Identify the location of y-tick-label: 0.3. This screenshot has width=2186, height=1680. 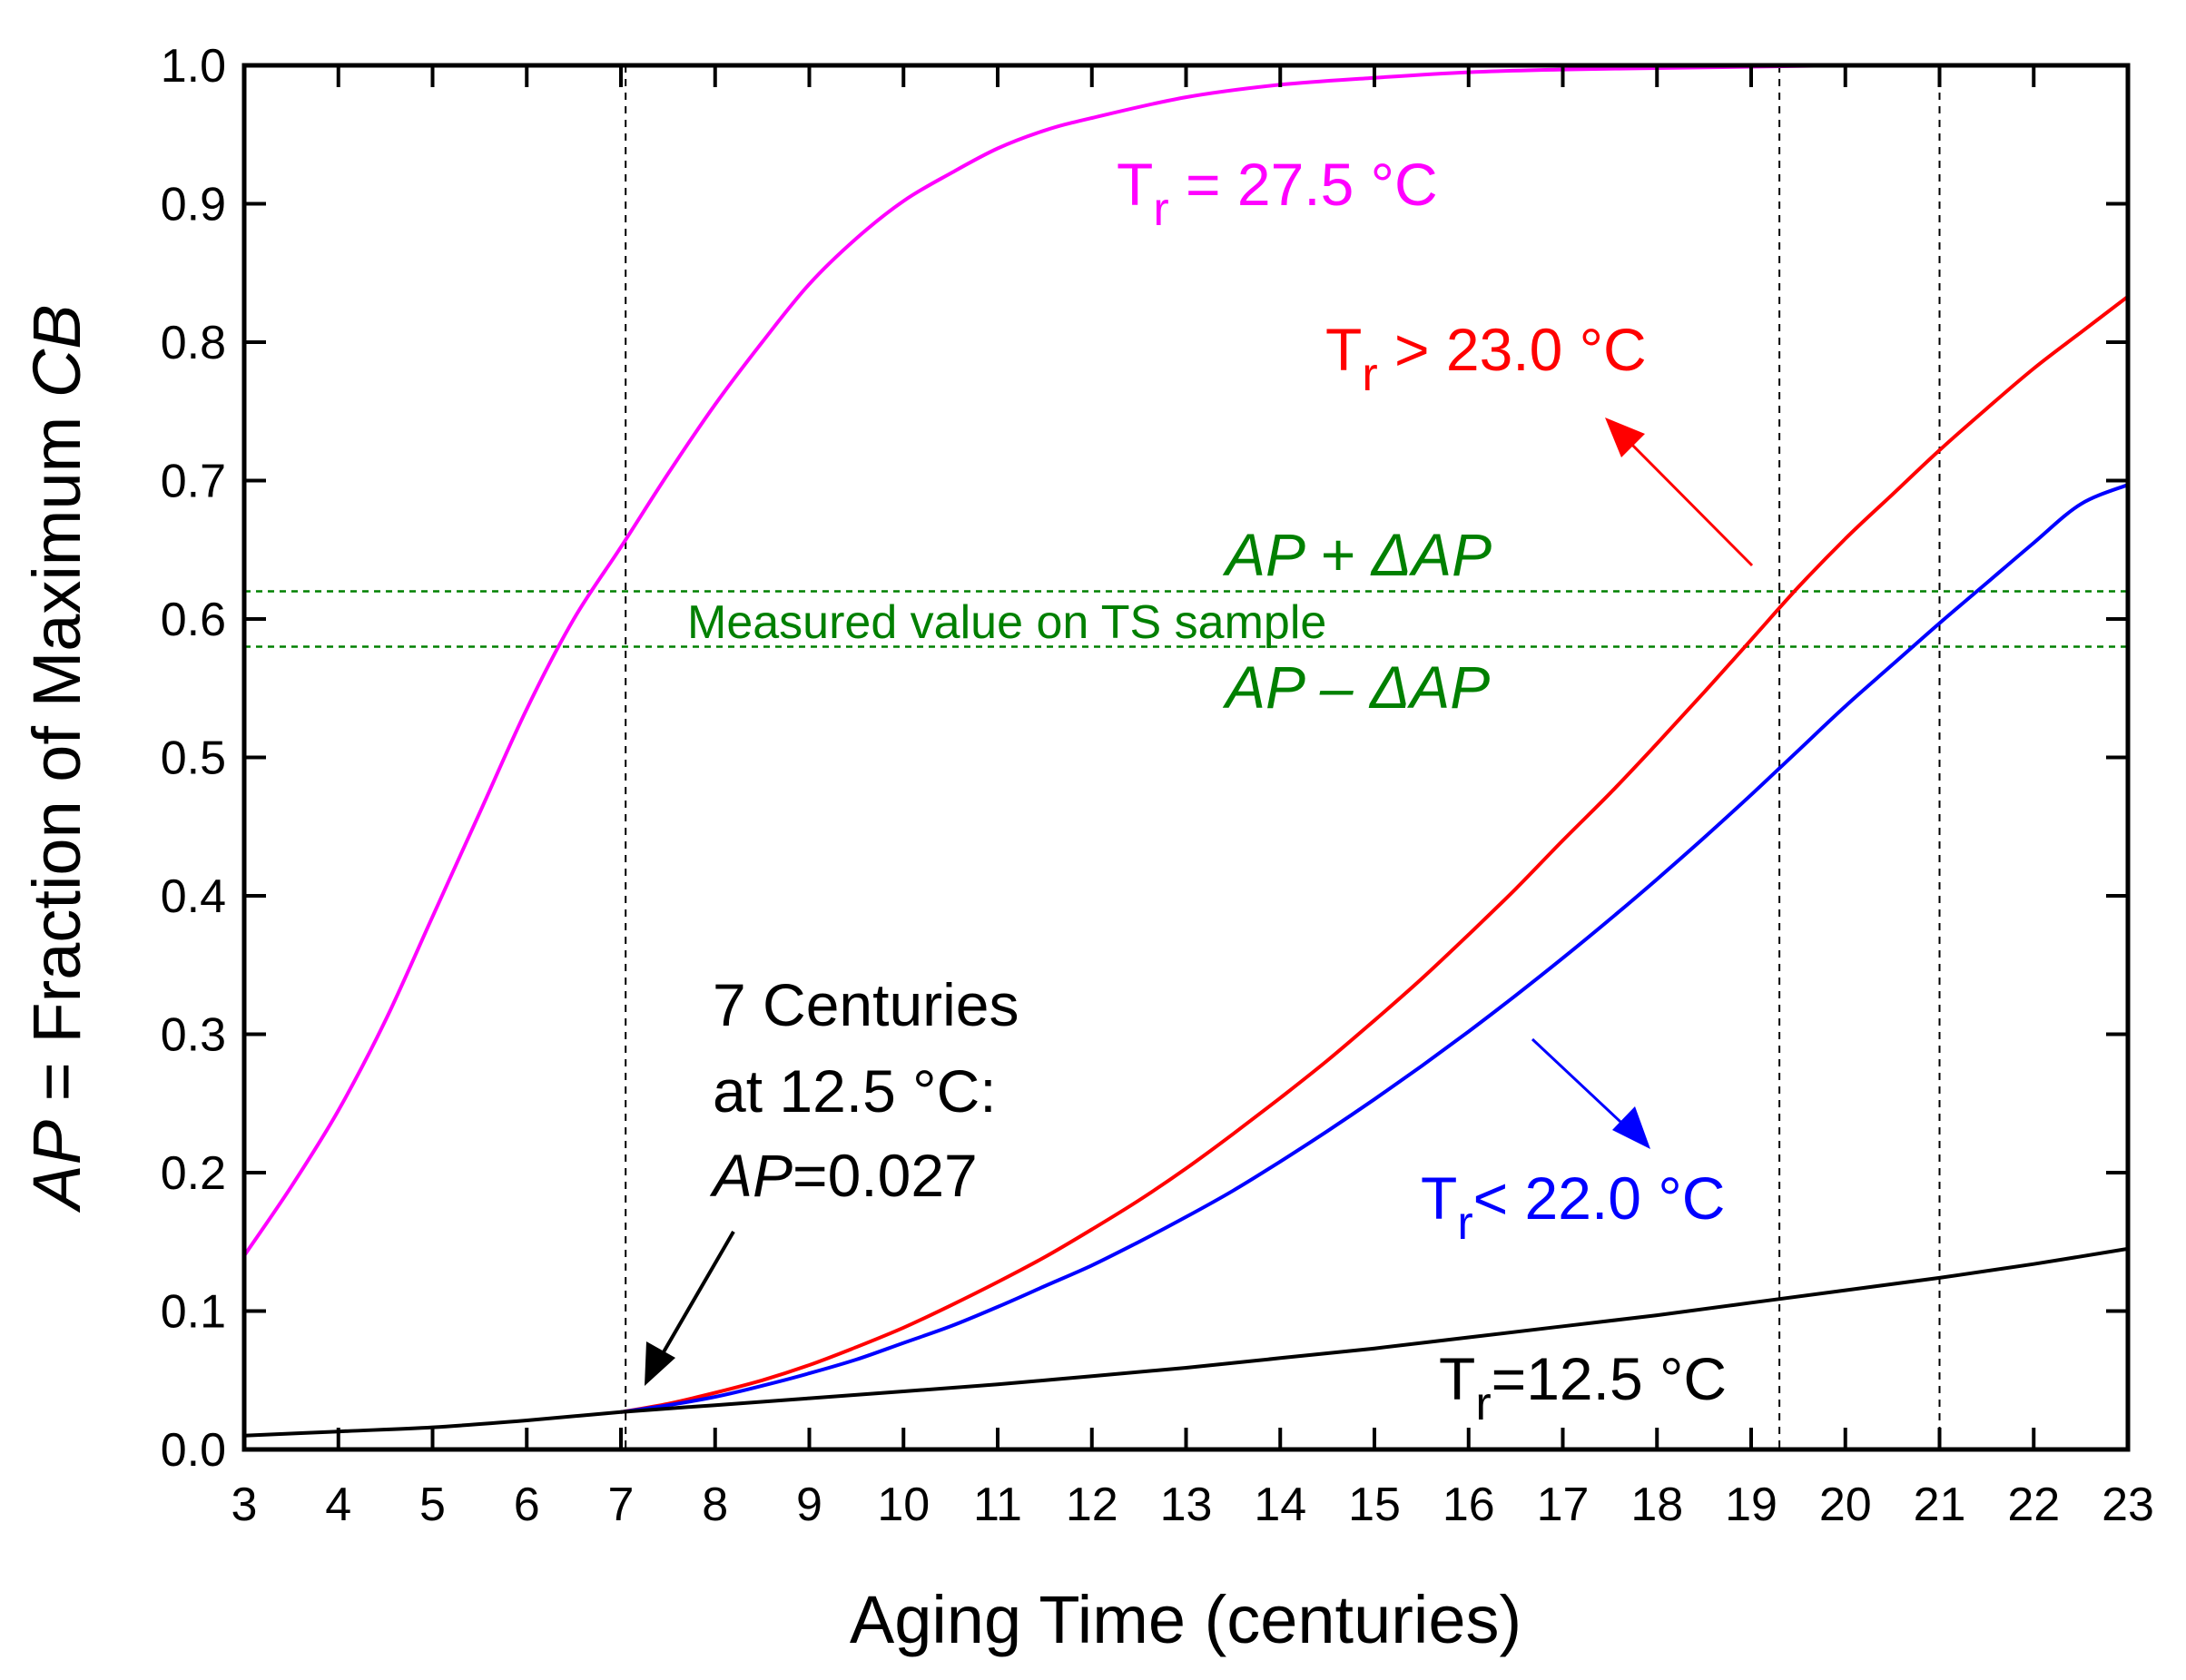
(193, 1035).